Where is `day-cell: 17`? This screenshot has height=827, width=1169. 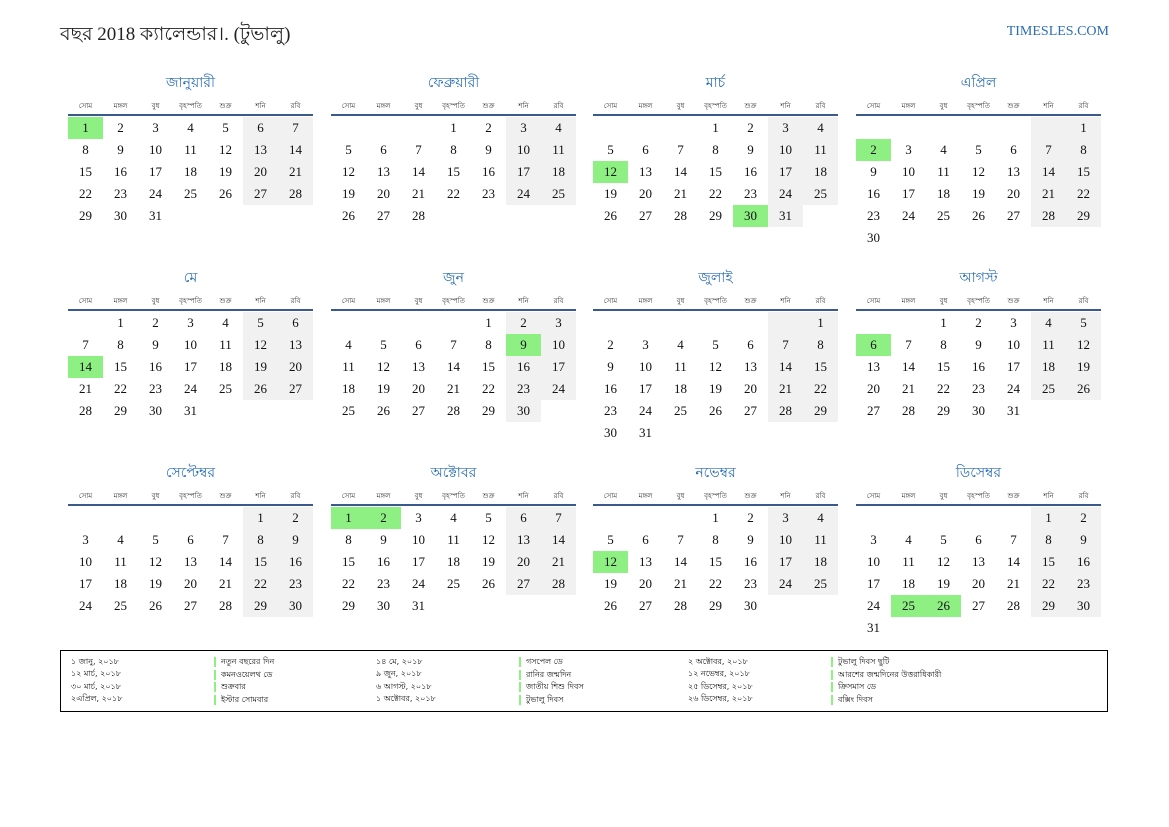 day-cell: 17 is located at coordinates (558, 367).